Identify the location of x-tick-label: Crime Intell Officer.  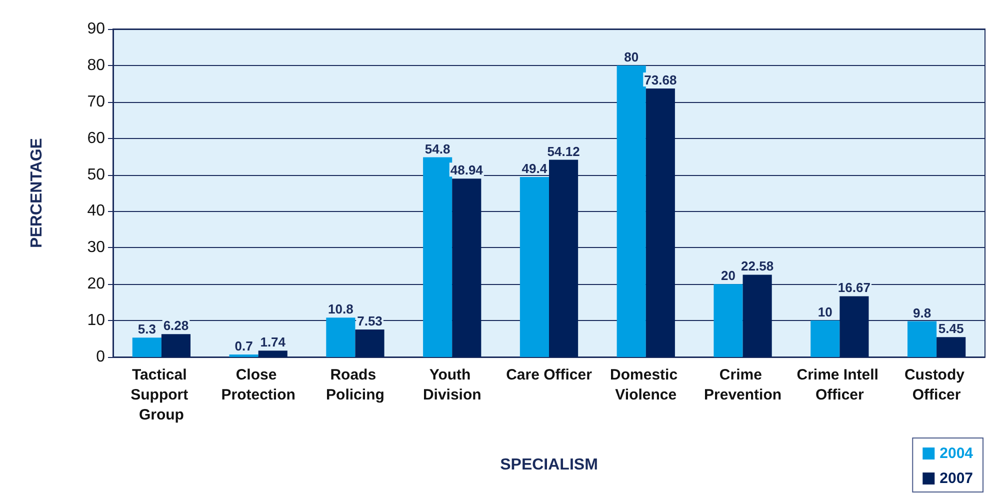
(839, 385).